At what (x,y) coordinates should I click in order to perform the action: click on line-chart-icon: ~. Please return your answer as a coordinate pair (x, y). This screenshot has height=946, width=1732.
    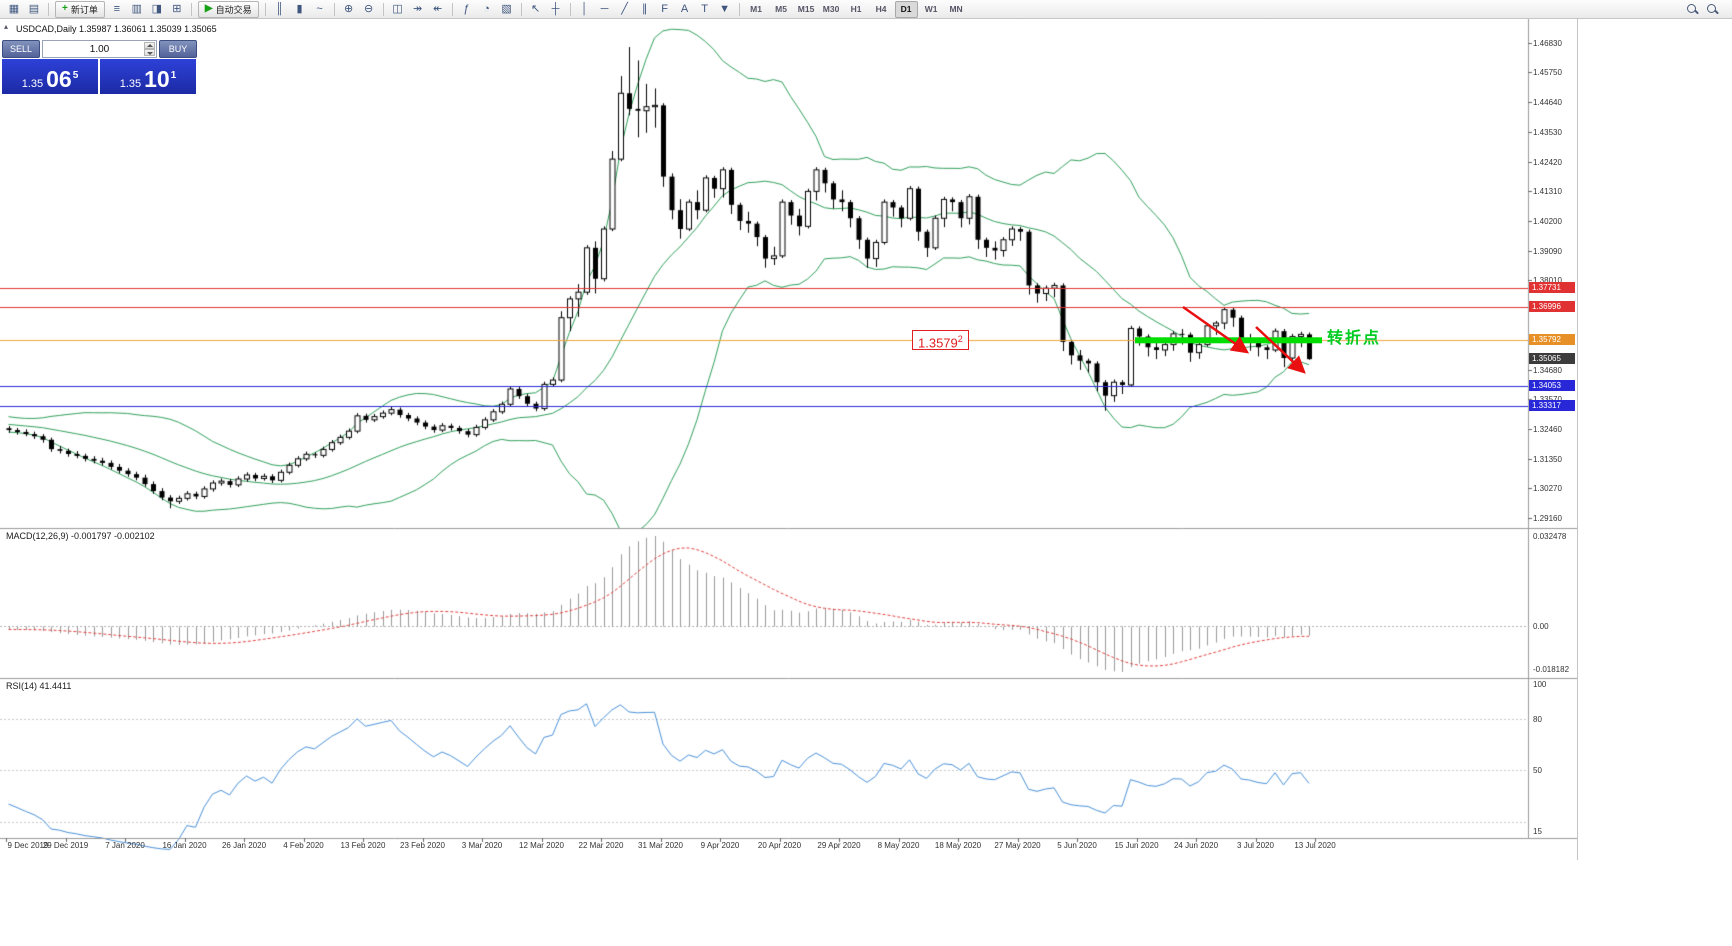
    Looking at the image, I should click on (319, 9).